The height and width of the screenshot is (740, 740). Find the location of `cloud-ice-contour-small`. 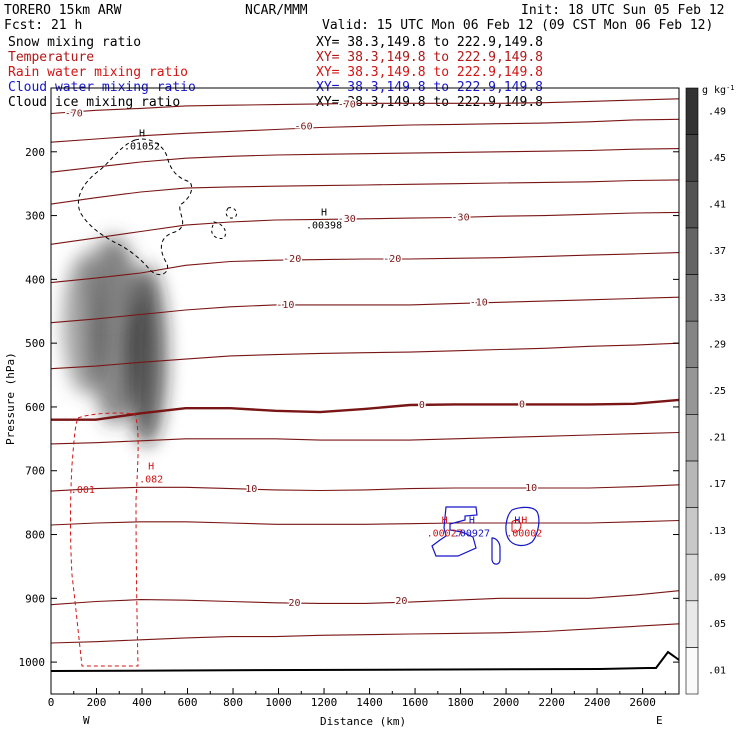

cloud-ice-contour-small is located at coordinates (231, 213).